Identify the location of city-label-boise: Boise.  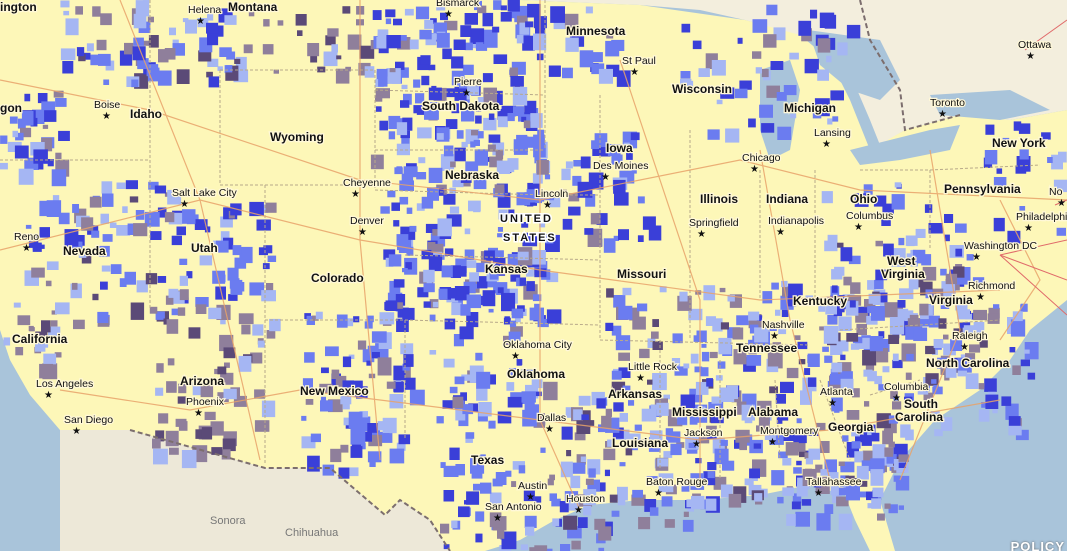
(107, 105).